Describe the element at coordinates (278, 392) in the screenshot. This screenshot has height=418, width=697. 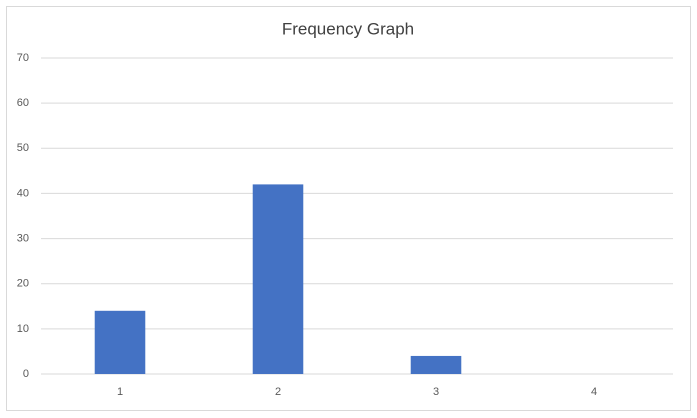
I see `x-tick-label: 2` at that location.